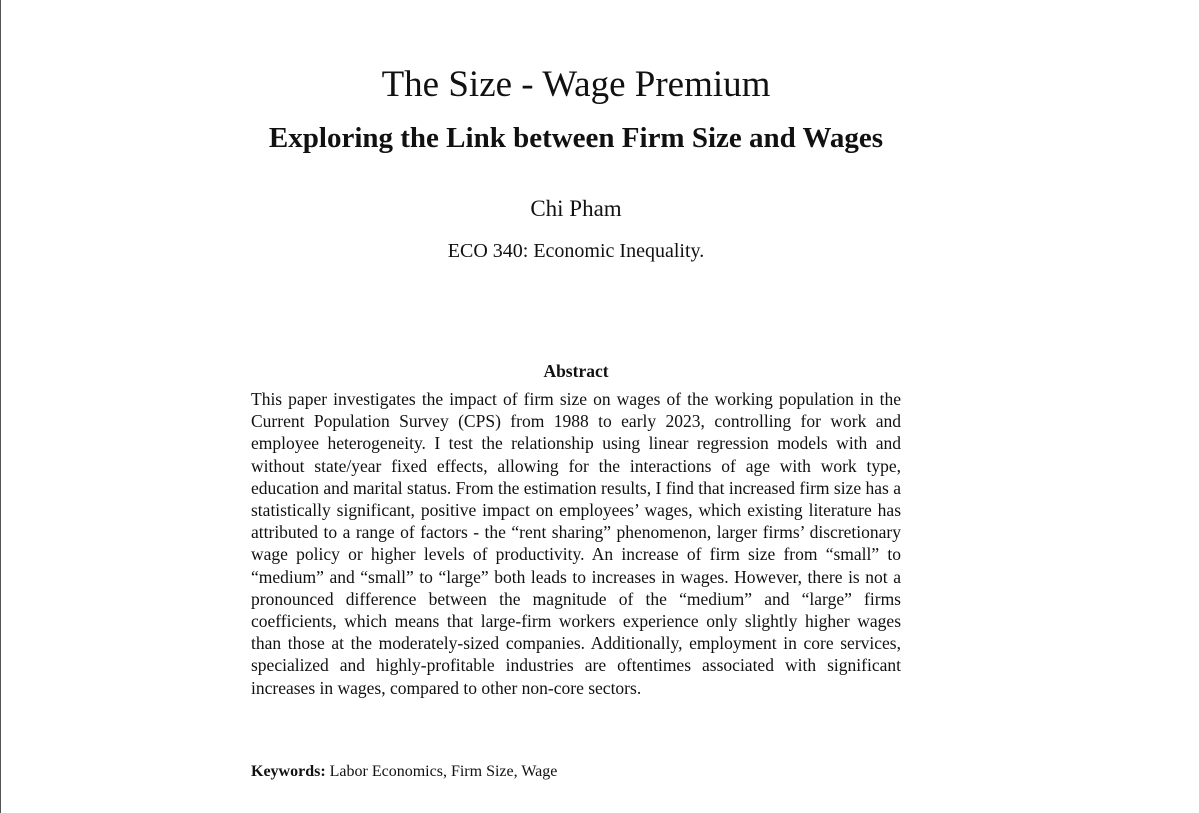 The width and height of the screenshot is (1199, 813). I want to click on author-name: Chi Pham, so click(576, 208).